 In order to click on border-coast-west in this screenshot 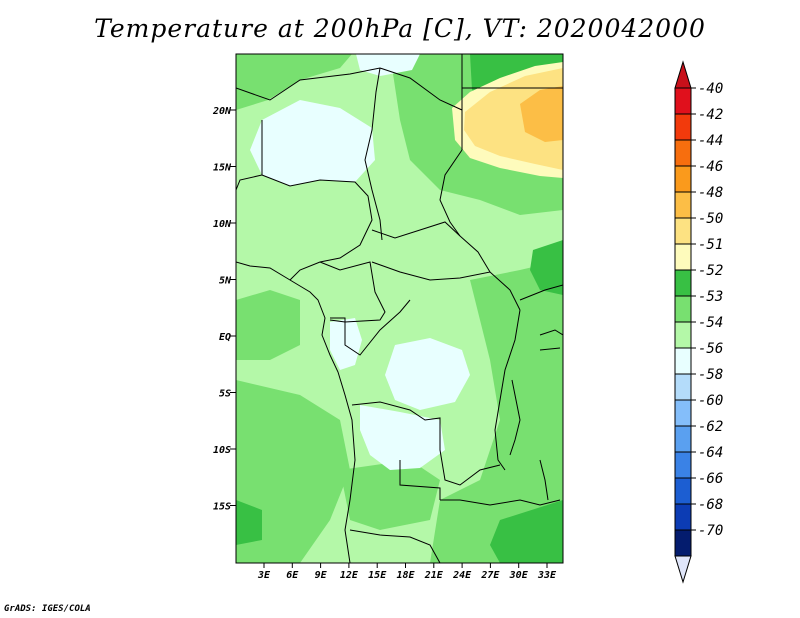, I will do `click(296, 412)`.